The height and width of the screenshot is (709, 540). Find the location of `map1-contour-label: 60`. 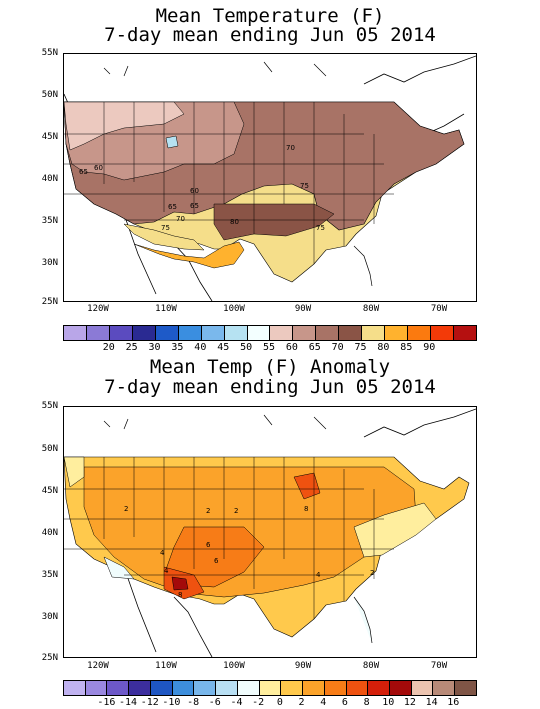

map1-contour-label: 60 is located at coordinates (194, 191).